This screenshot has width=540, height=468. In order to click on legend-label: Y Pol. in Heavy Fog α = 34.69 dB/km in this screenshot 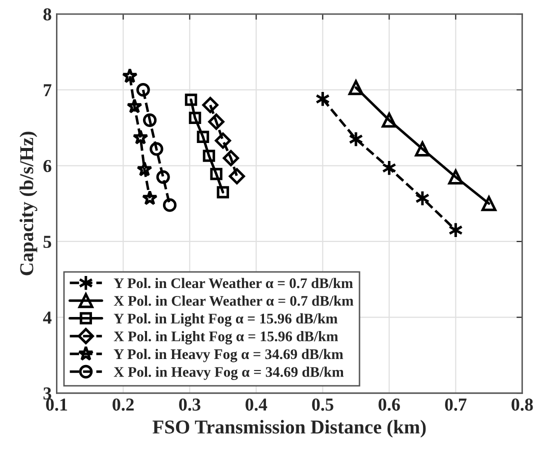, I will do `click(229, 355)`.